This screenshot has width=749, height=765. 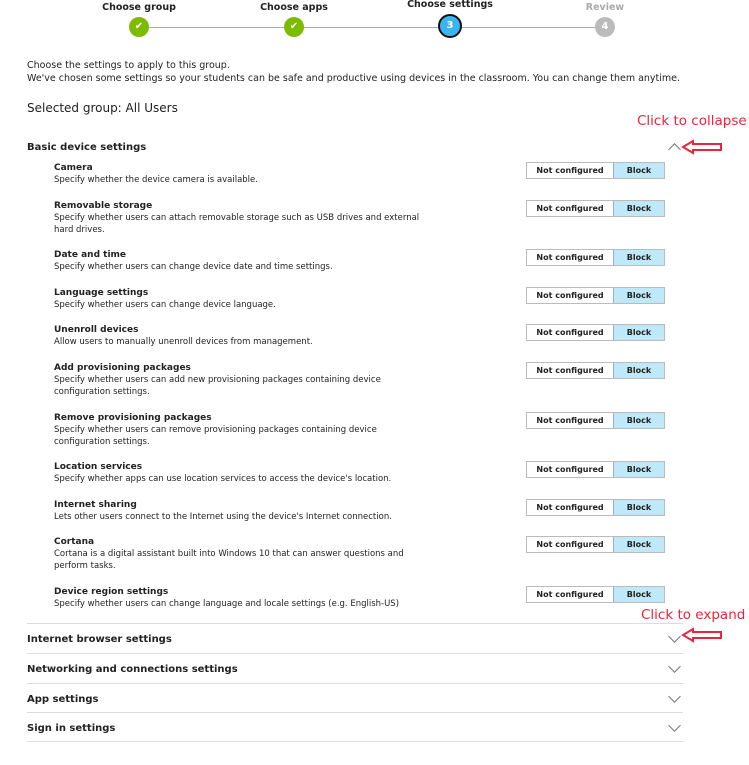 I want to click on step-label: Review, so click(x=605, y=7).